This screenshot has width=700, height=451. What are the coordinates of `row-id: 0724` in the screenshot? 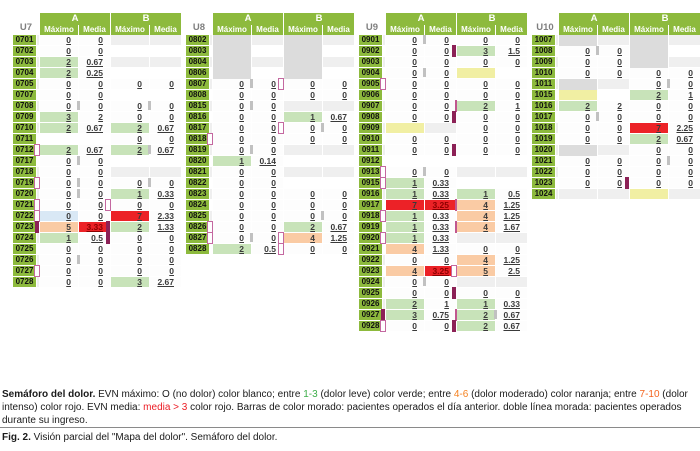 It's located at (24, 238).